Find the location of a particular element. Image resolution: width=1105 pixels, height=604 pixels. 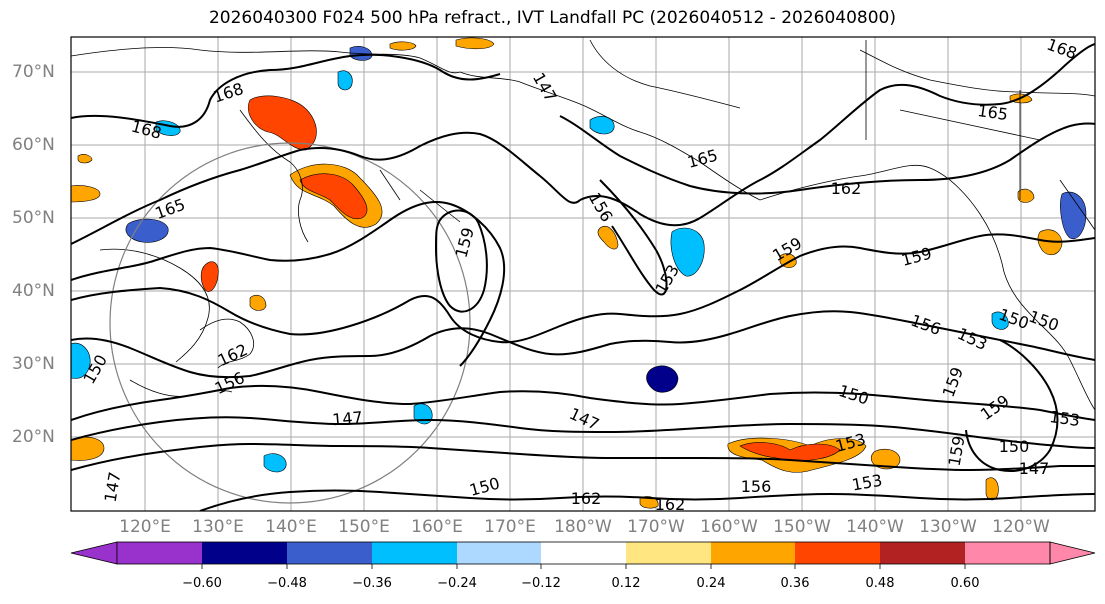

lon-label-150w: 150°W is located at coordinates (802, 527).